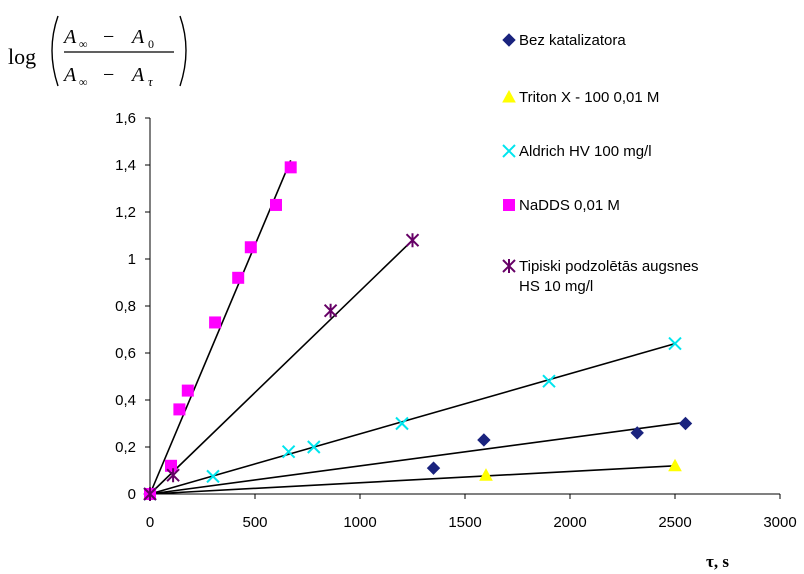 The height and width of the screenshot is (574, 804). I want to click on x-tick-label: 2500, so click(674, 522).